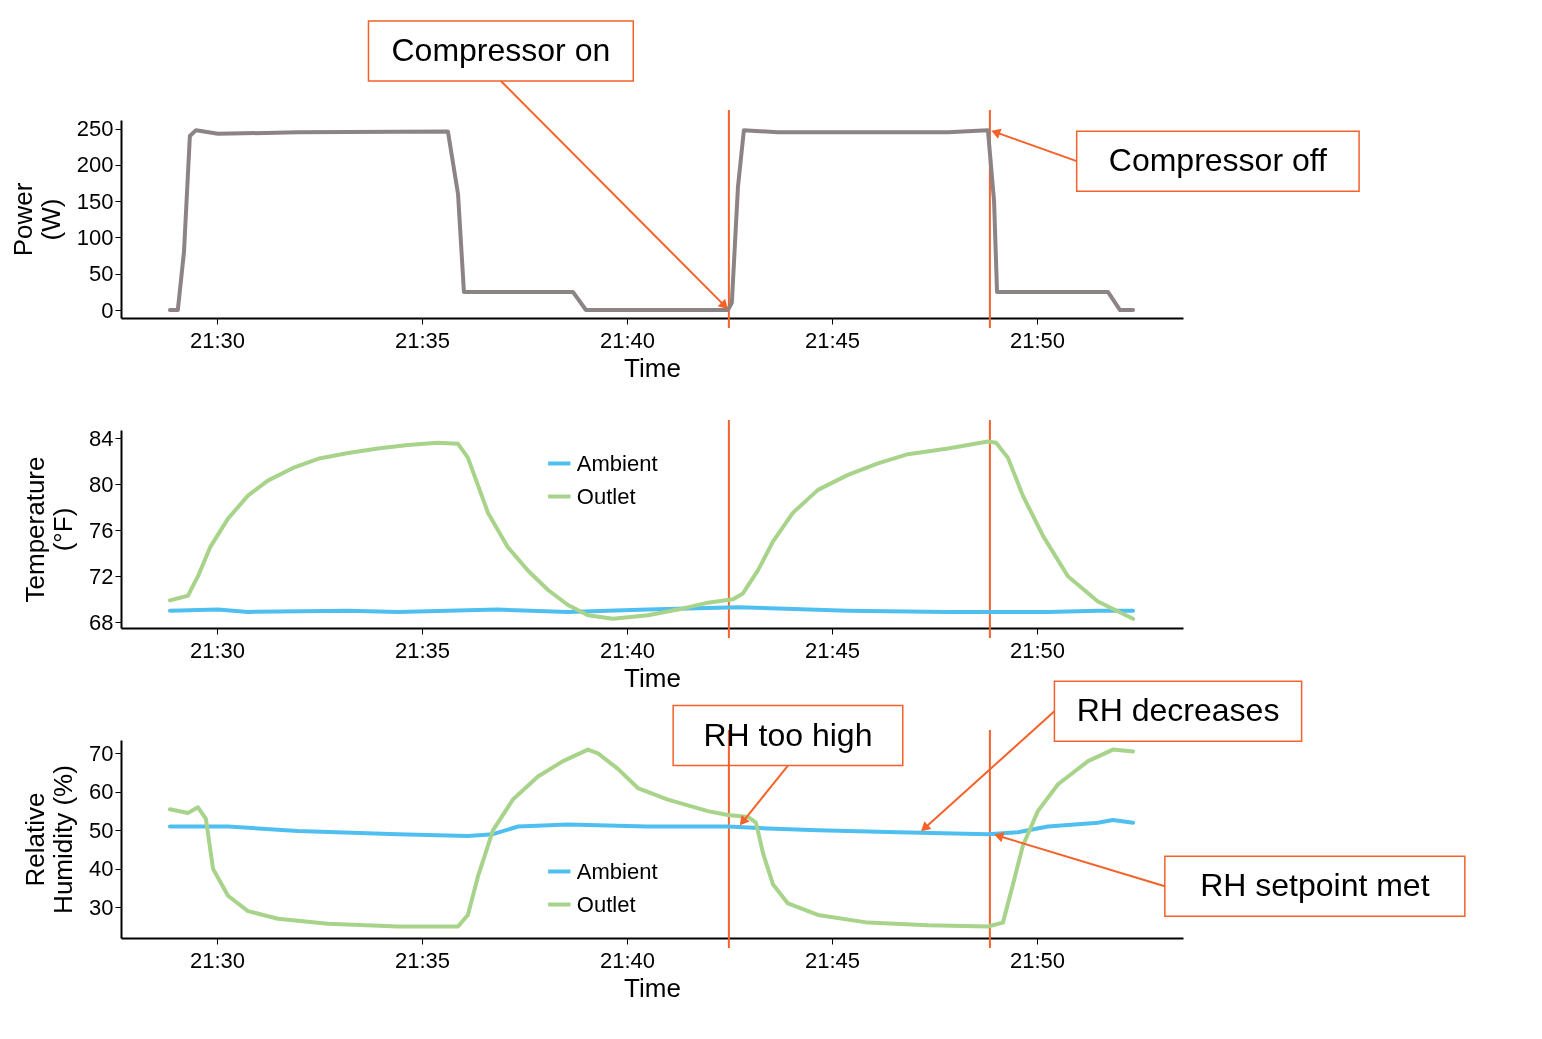 The image size is (1542, 1039). Describe the element at coordinates (49, 839) in the screenshot. I see `y-axis-title: Relative Humidity (%)` at that location.